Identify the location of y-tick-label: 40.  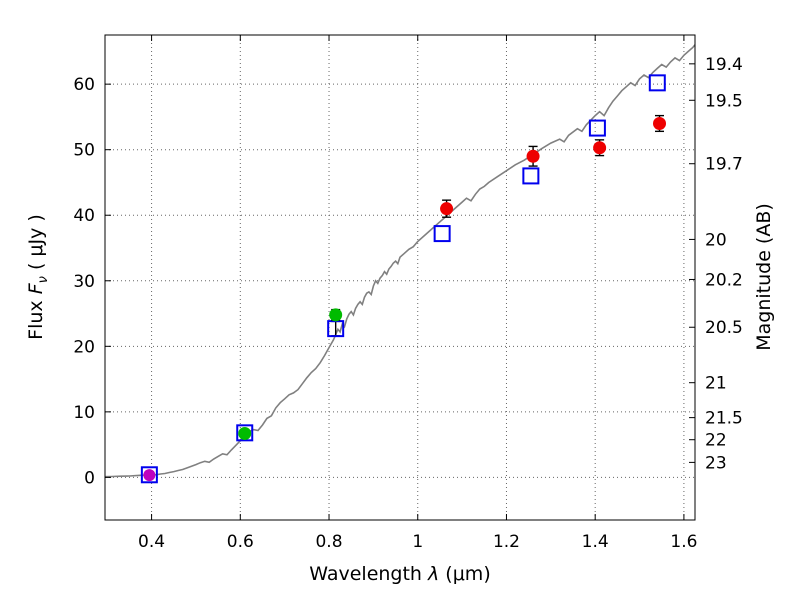
(84, 216).